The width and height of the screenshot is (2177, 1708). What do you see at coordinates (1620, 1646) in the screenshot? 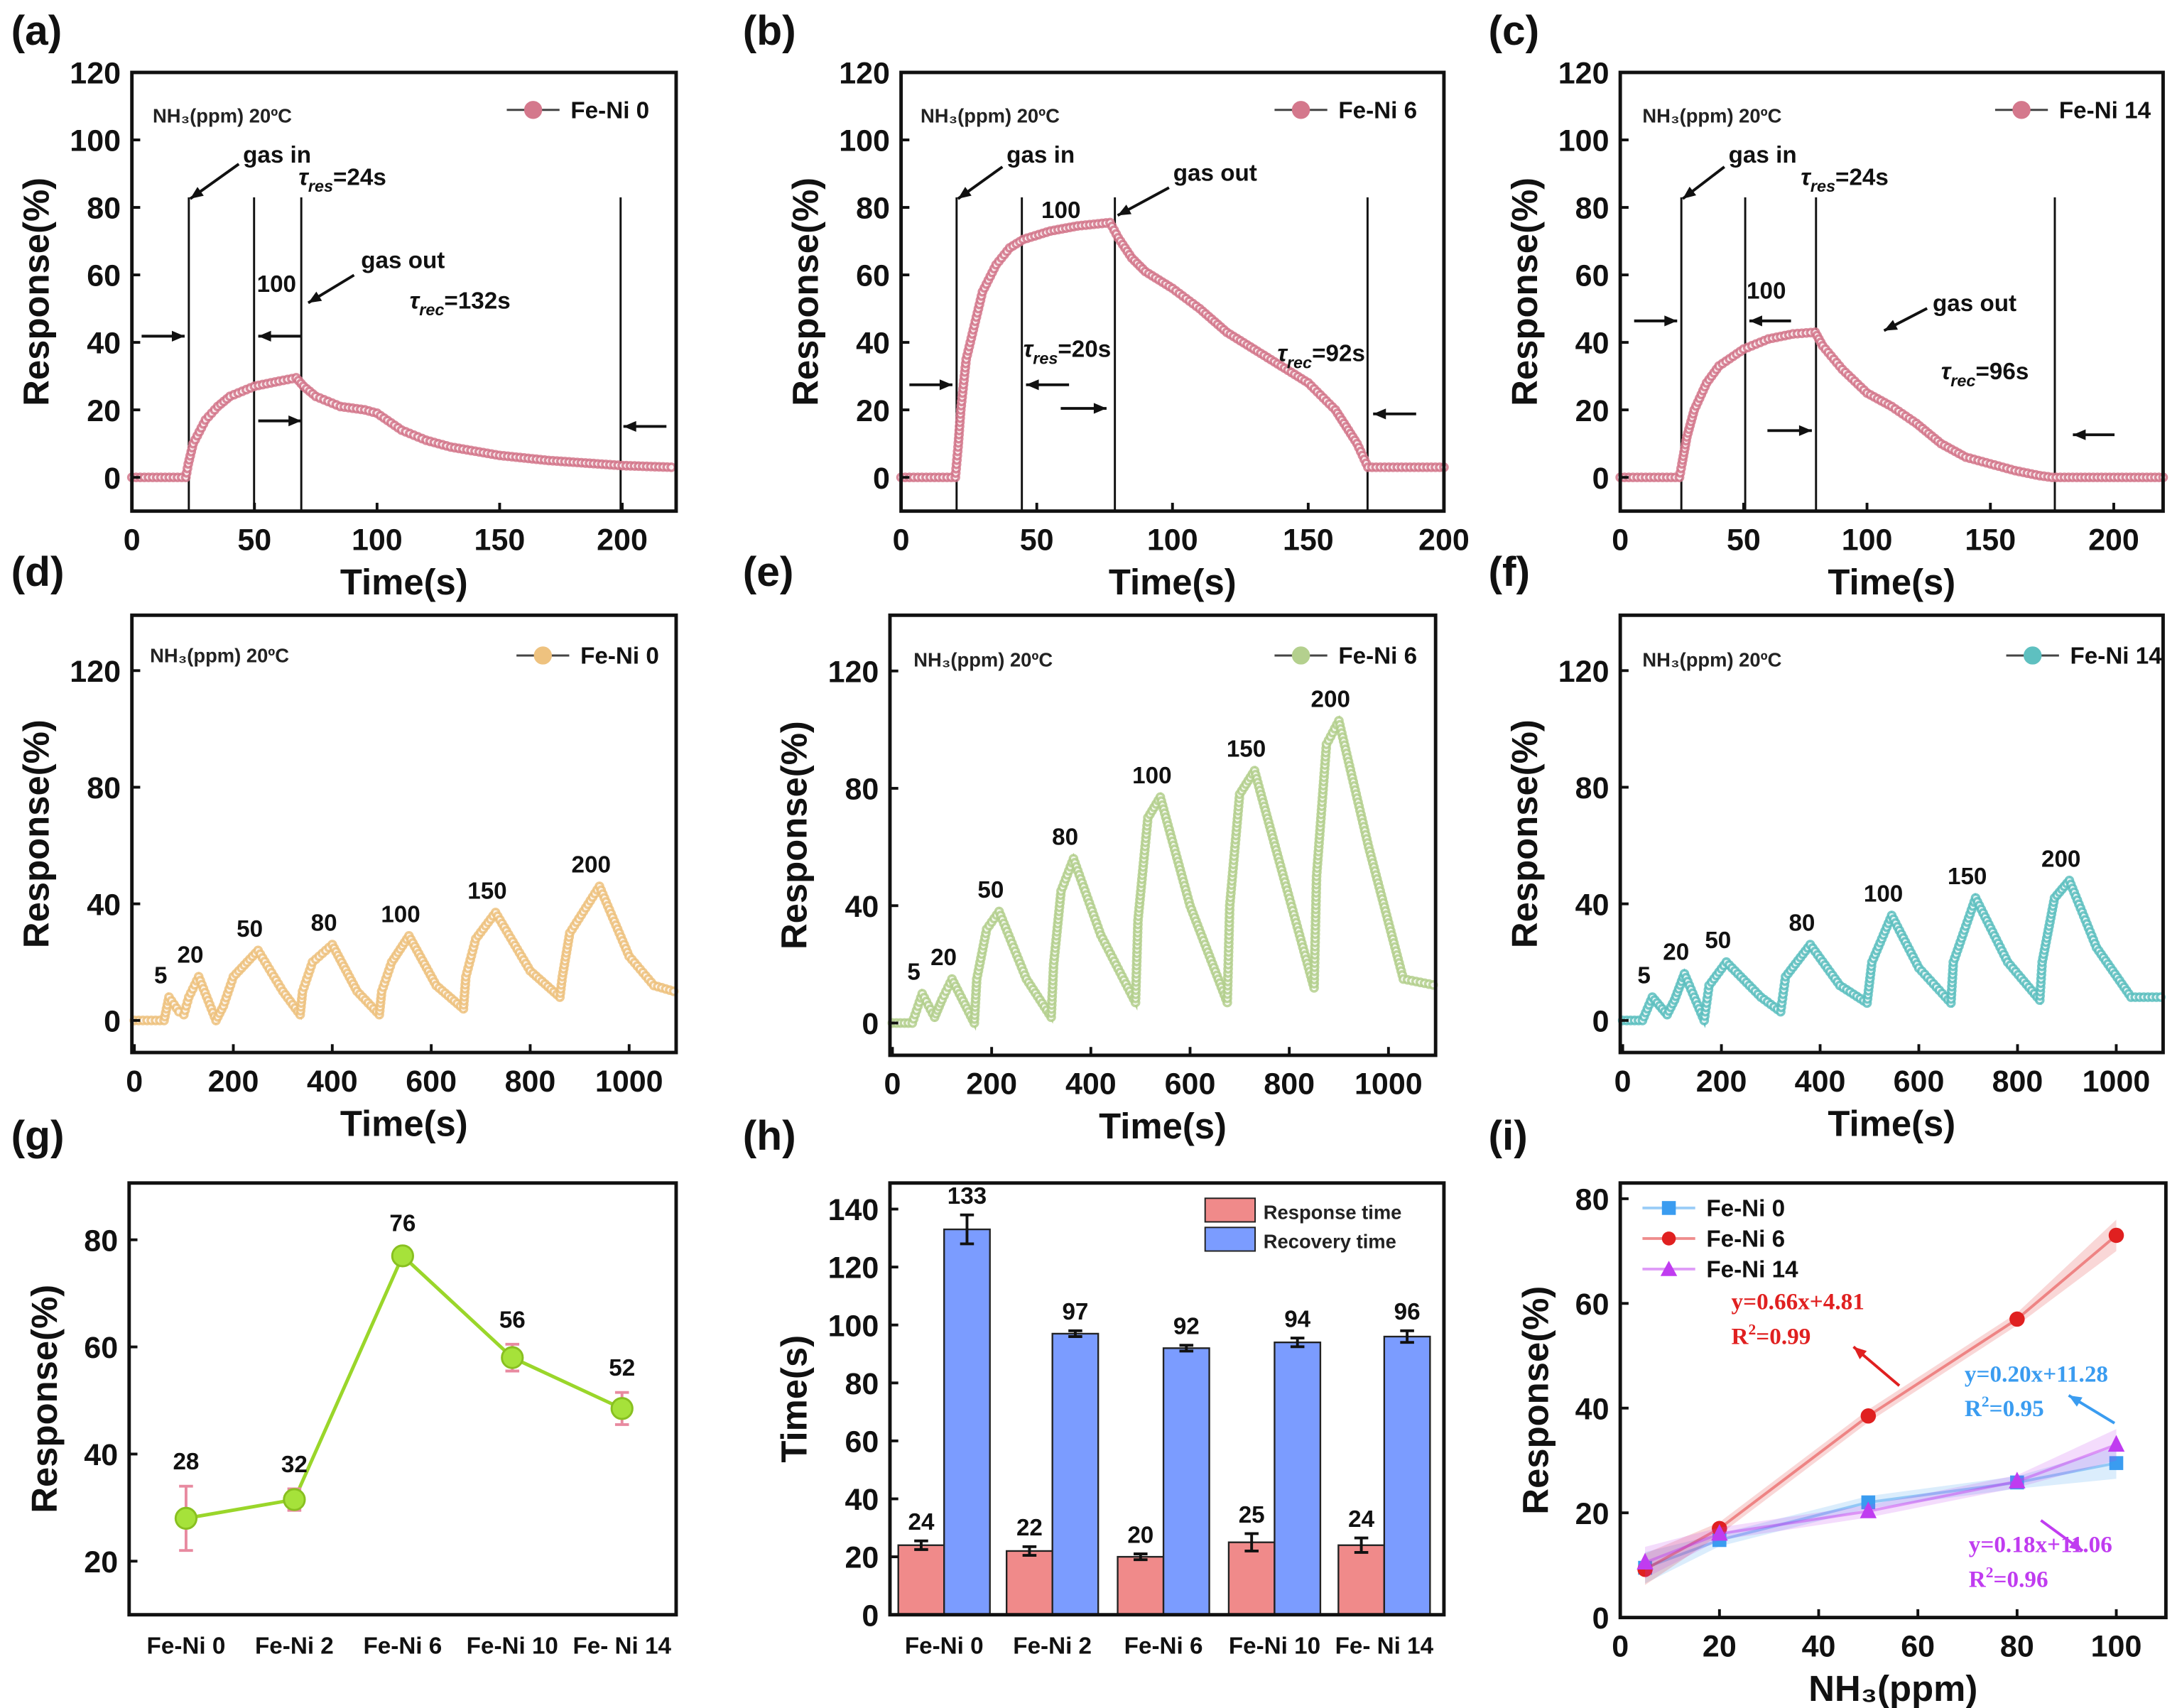
I see `x-tick-label: 0` at bounding box center [1620, 1646].